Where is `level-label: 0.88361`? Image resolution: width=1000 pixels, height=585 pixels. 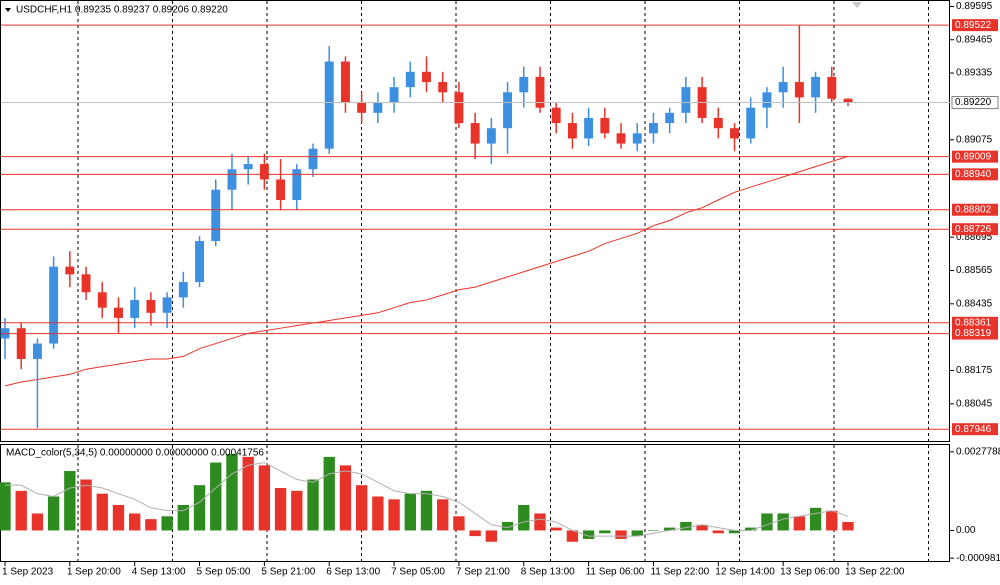 level-label: 0.88361 is located at coordinates (973, 322).